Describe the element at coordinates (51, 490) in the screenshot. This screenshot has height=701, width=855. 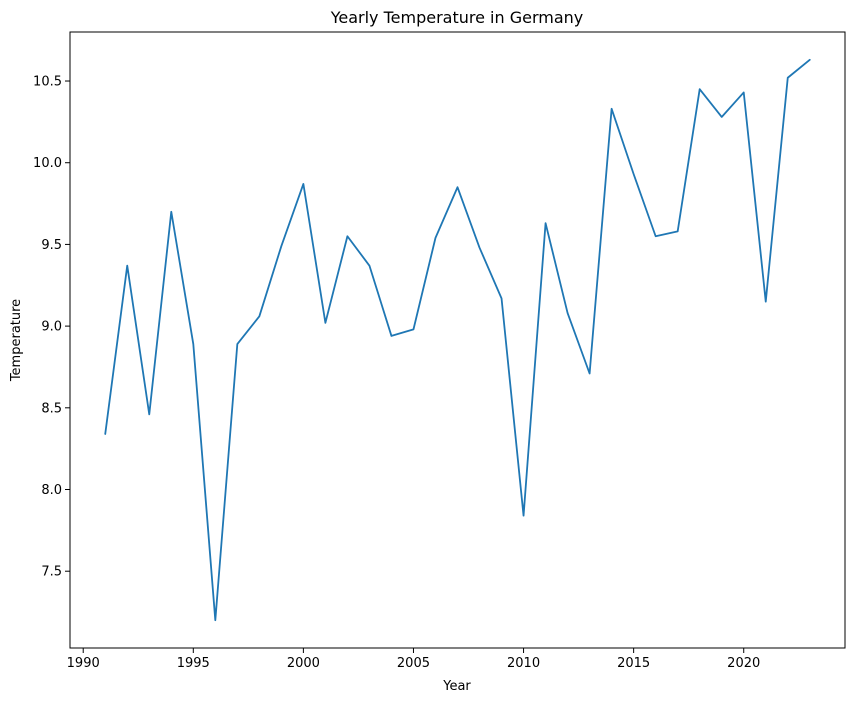
I see `y-tick-label: 8.0` at that location.